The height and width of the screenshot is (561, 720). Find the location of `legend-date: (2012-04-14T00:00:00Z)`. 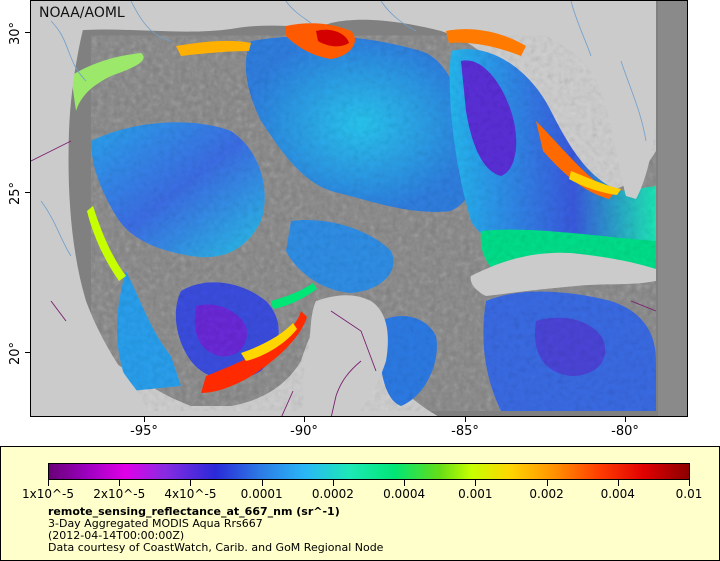

legend-date: (2012-04-14T00:00:00Z) is located at coordinates (116, 535).